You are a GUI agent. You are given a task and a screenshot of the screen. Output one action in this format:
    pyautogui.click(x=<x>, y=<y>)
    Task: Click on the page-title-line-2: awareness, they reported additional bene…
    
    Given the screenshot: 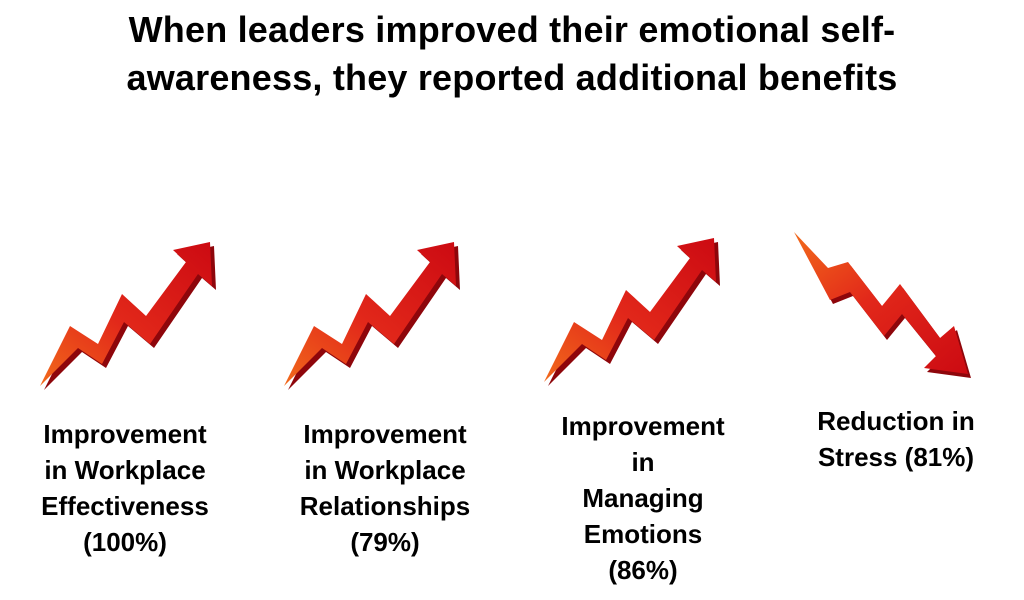 What is the action you would take?
    pyautogui.click(x=512, y=77)
    